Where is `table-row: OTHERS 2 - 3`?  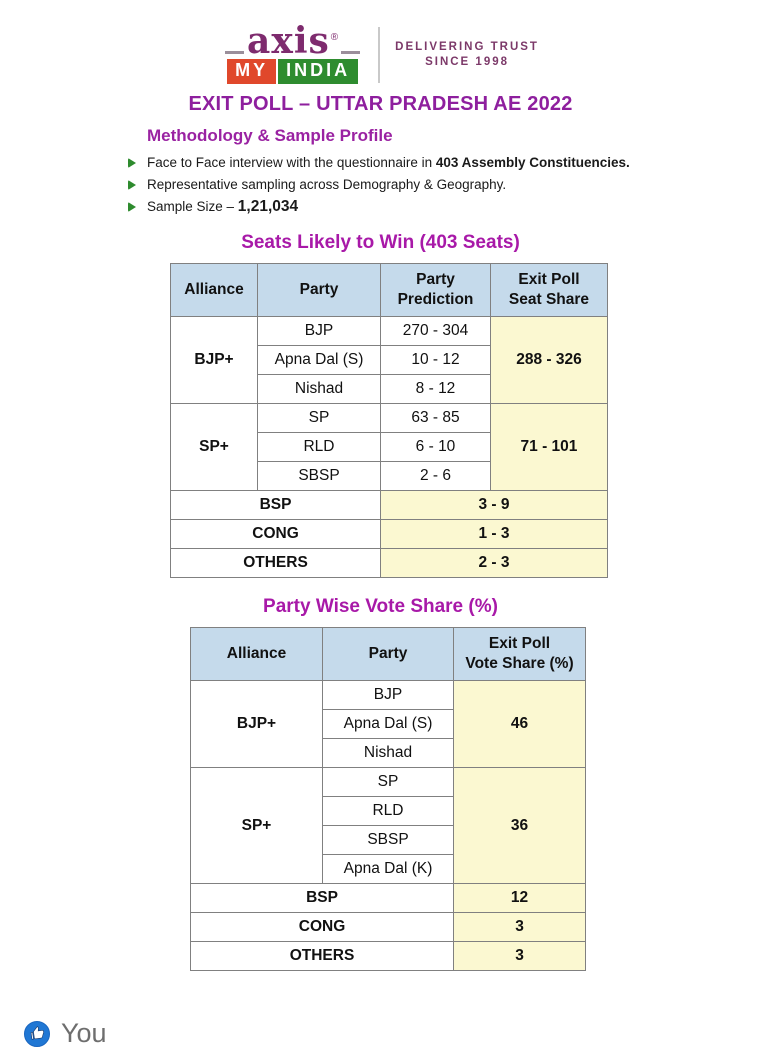 table-row: OTHERS 2 - 3 is located at coordinates (389, 563).